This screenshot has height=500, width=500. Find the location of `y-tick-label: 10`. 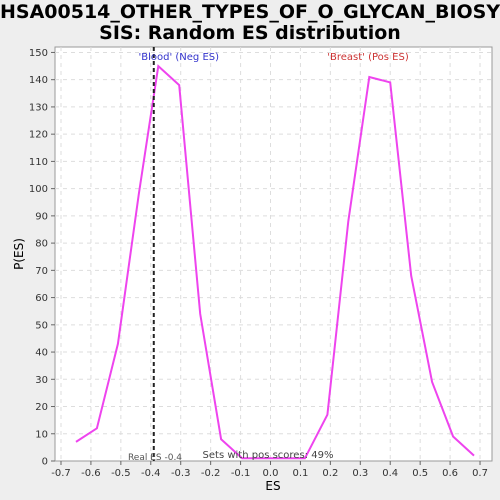

y-tick-label: 10 is located at coordinates (41, 434).